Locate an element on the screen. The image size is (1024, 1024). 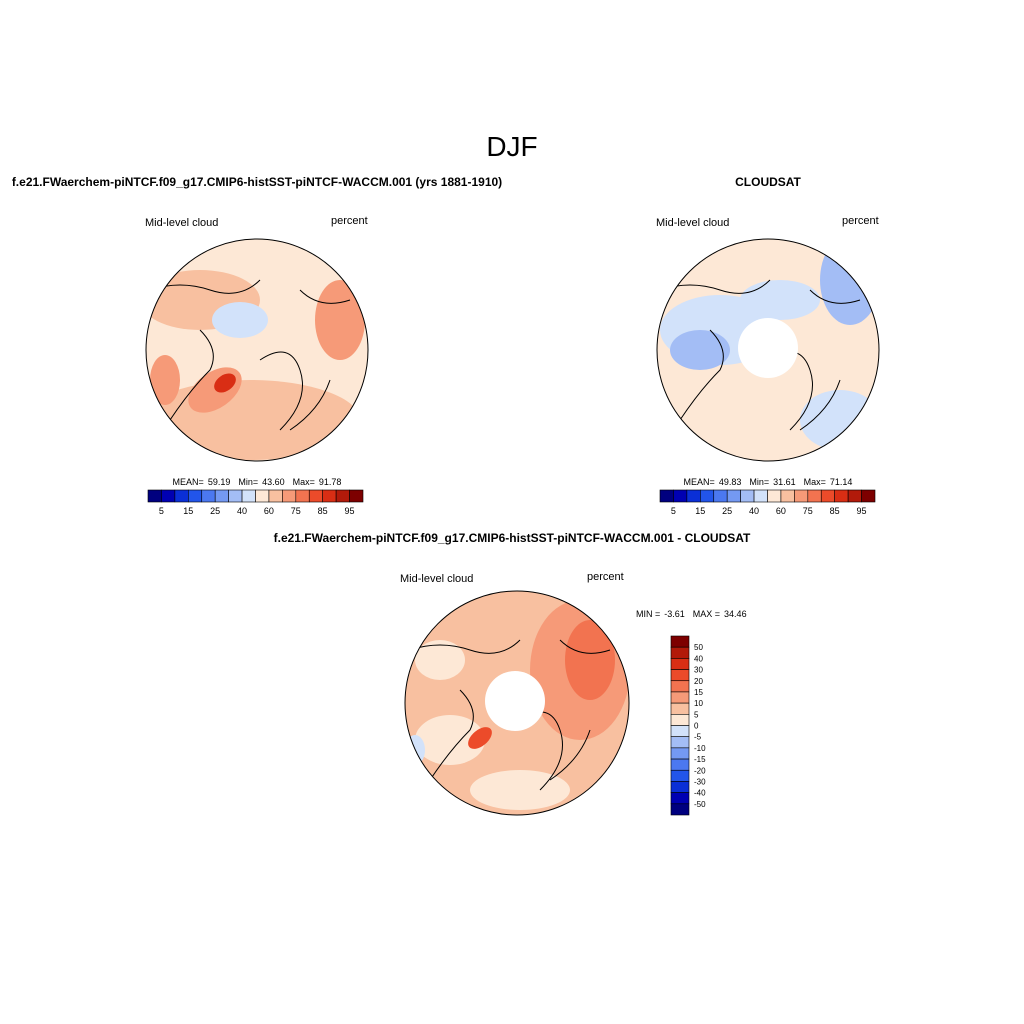
missing-data is located at coordinates (768, 348).